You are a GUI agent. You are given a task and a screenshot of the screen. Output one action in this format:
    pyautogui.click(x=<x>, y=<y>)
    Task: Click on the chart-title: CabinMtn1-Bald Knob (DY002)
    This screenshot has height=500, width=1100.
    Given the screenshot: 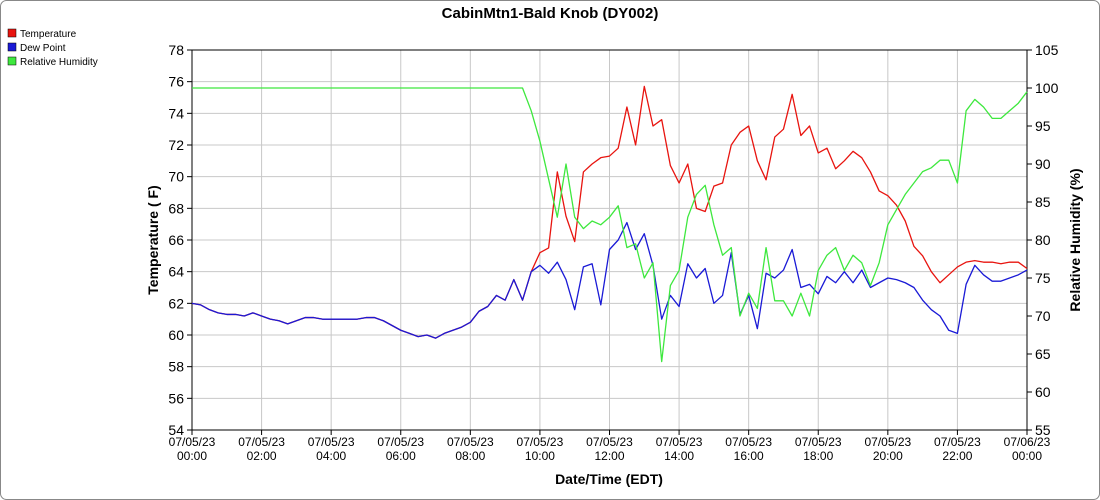 What is the action you would take?
    pyautogui.click(x=550, y=13)
    